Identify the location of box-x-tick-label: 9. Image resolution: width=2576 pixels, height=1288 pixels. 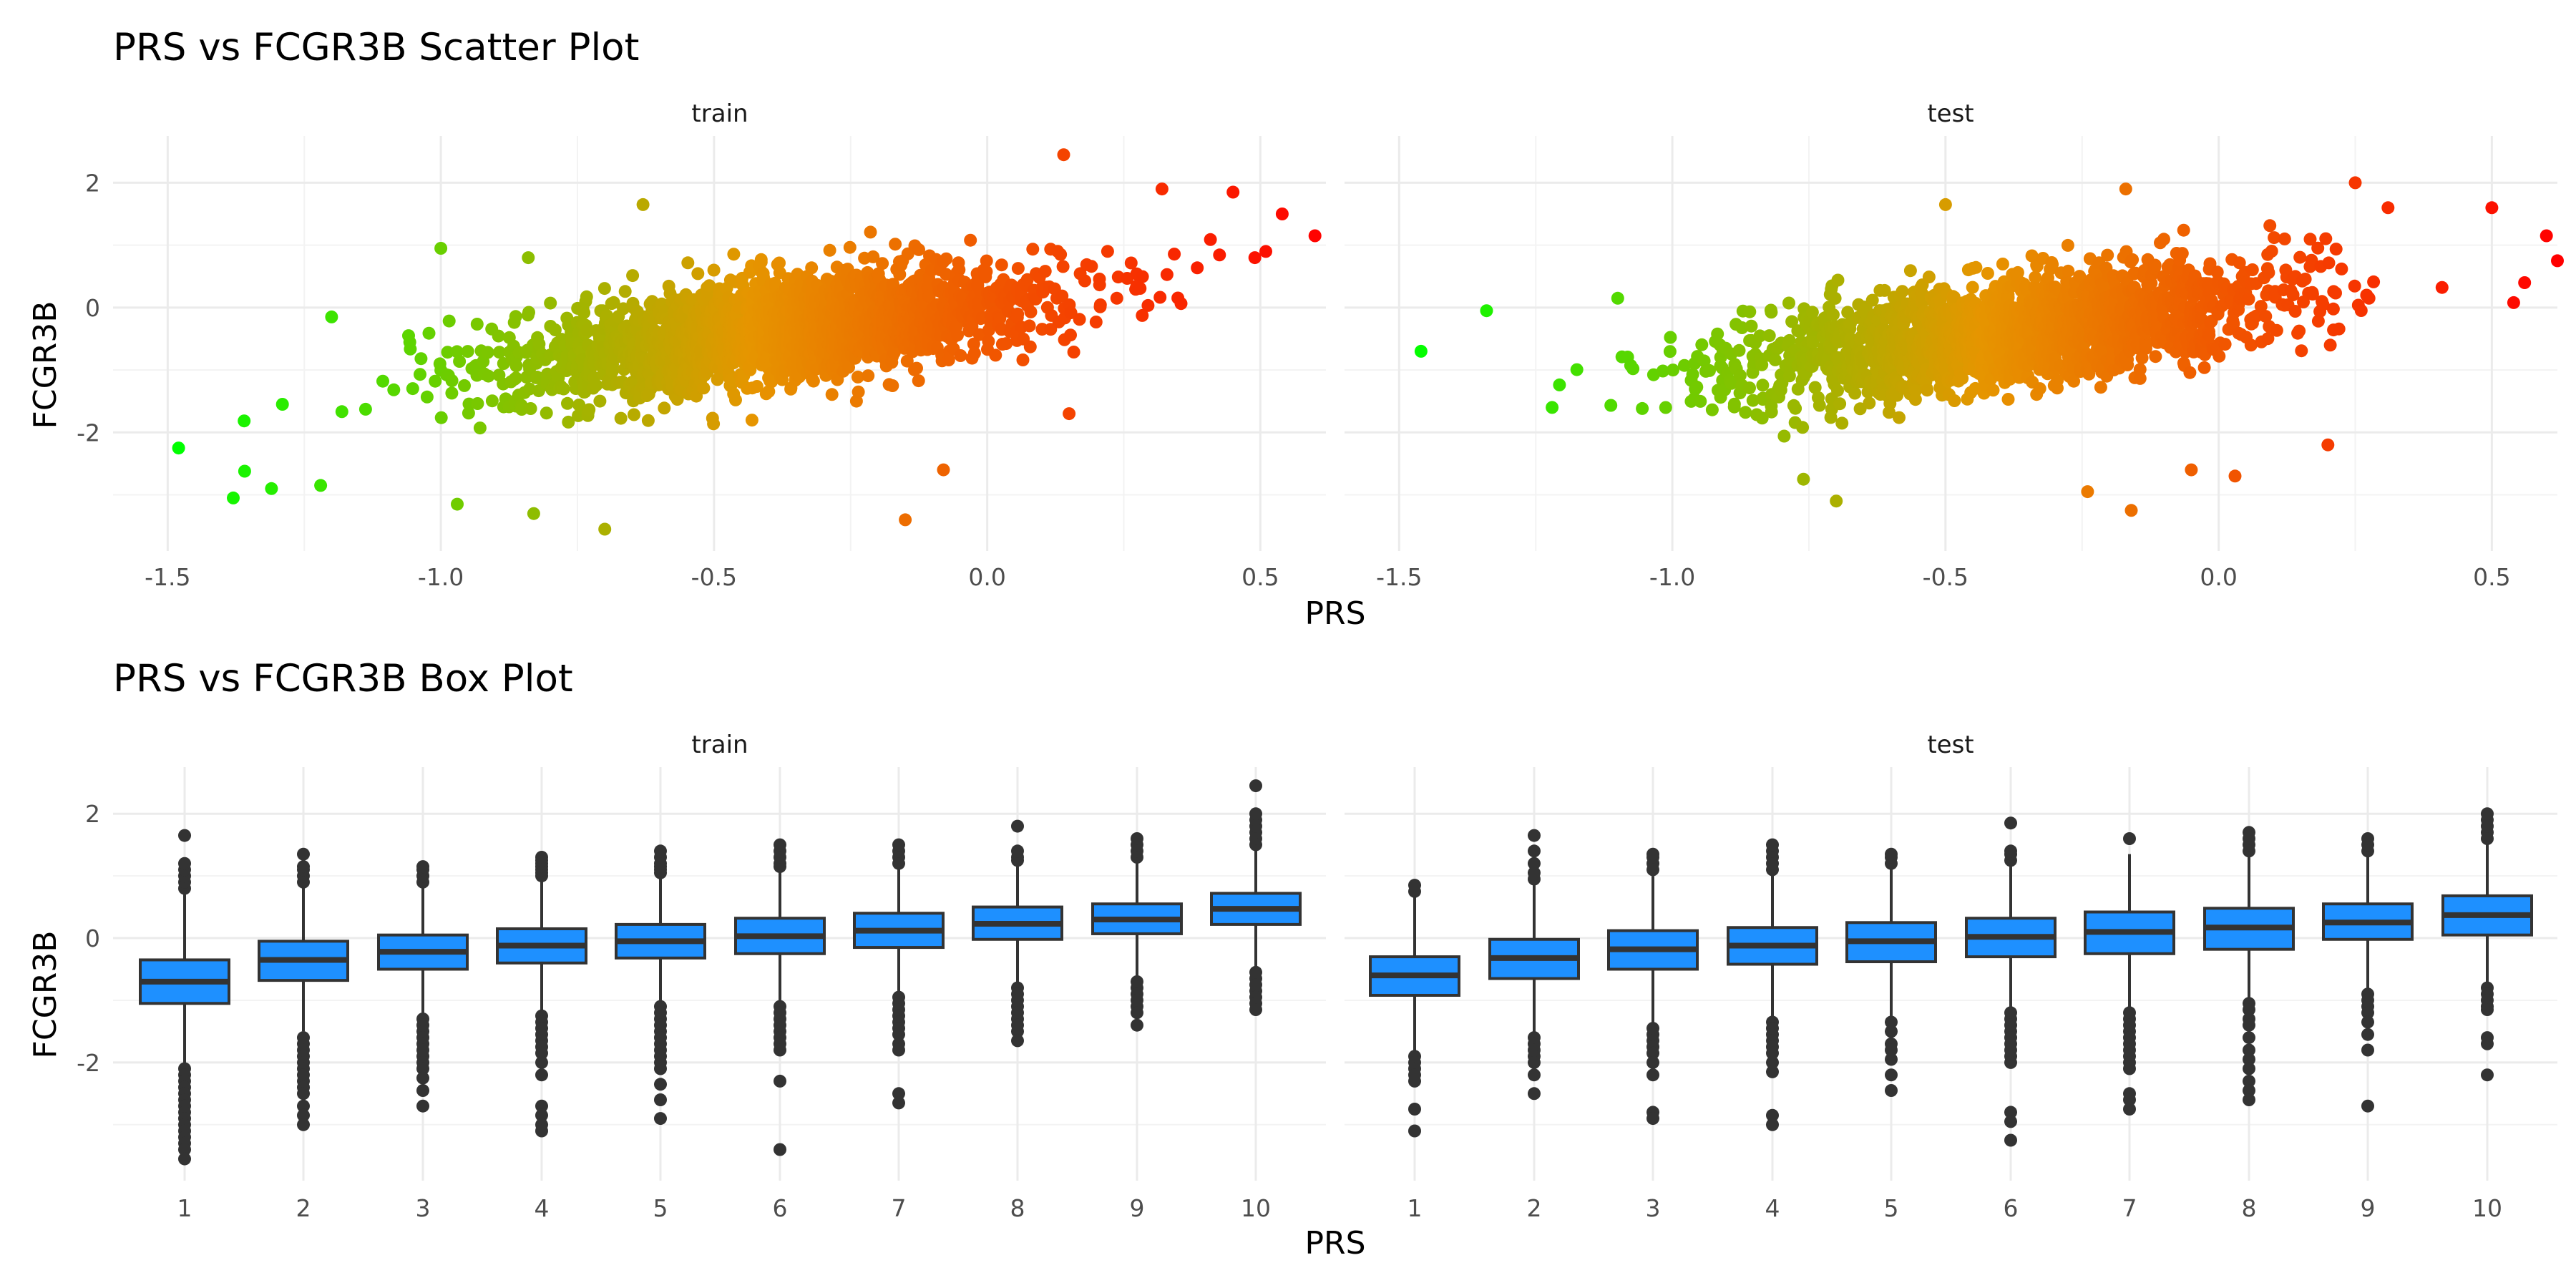
(1137, 1208).